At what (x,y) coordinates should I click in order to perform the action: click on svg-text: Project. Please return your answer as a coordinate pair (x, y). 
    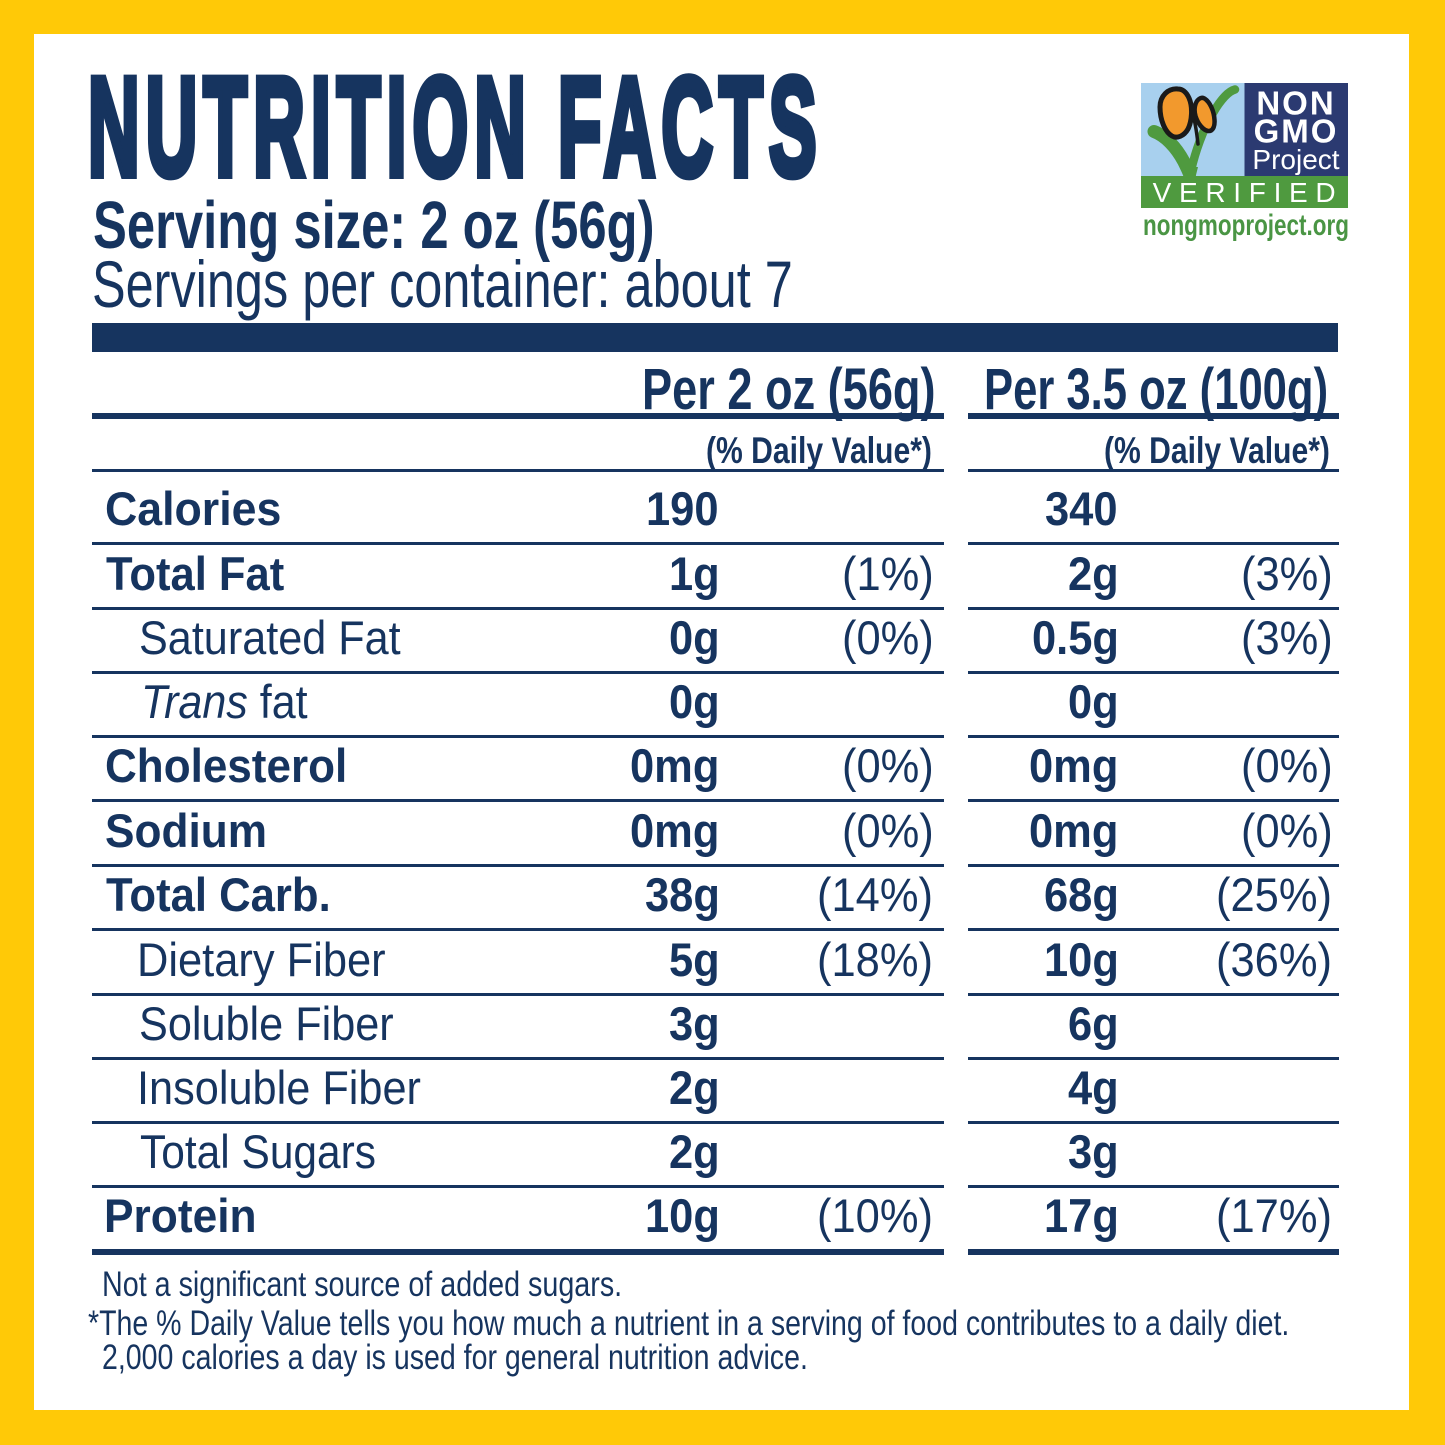
    Looking at the image, I should click on (1295, 159).